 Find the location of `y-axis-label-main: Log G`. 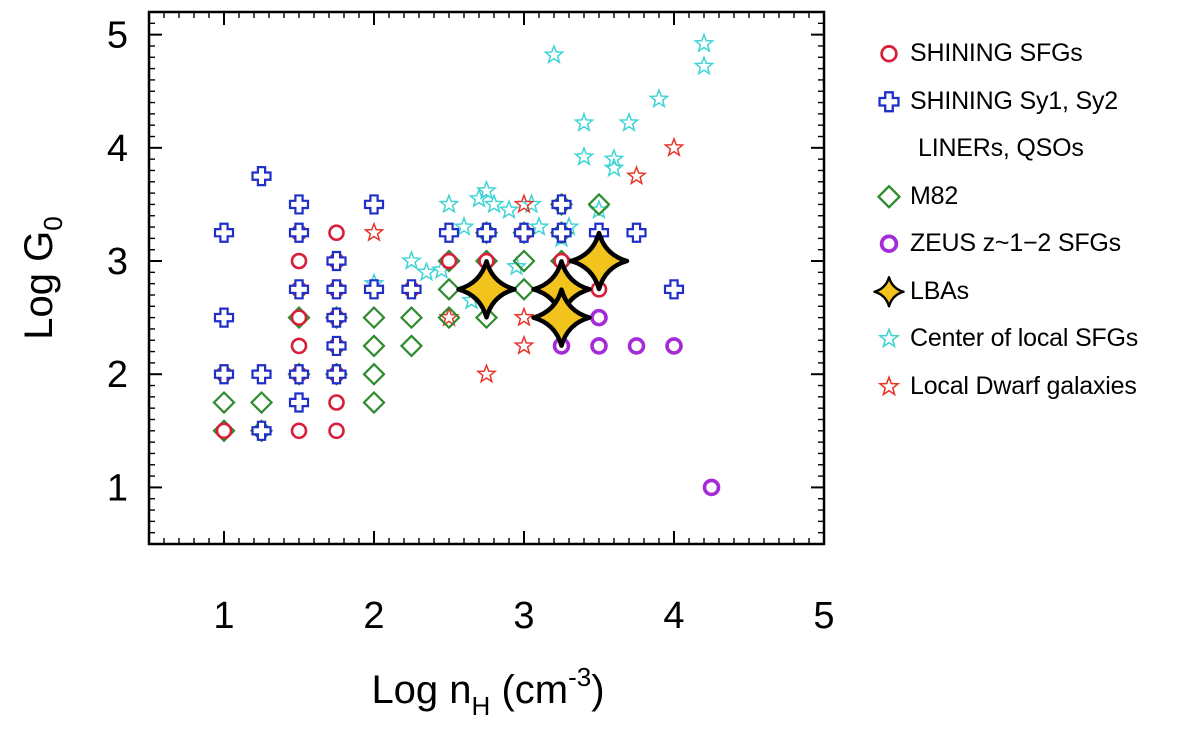

y-axis-label-main: Log G is located at coordinates (39, 285).